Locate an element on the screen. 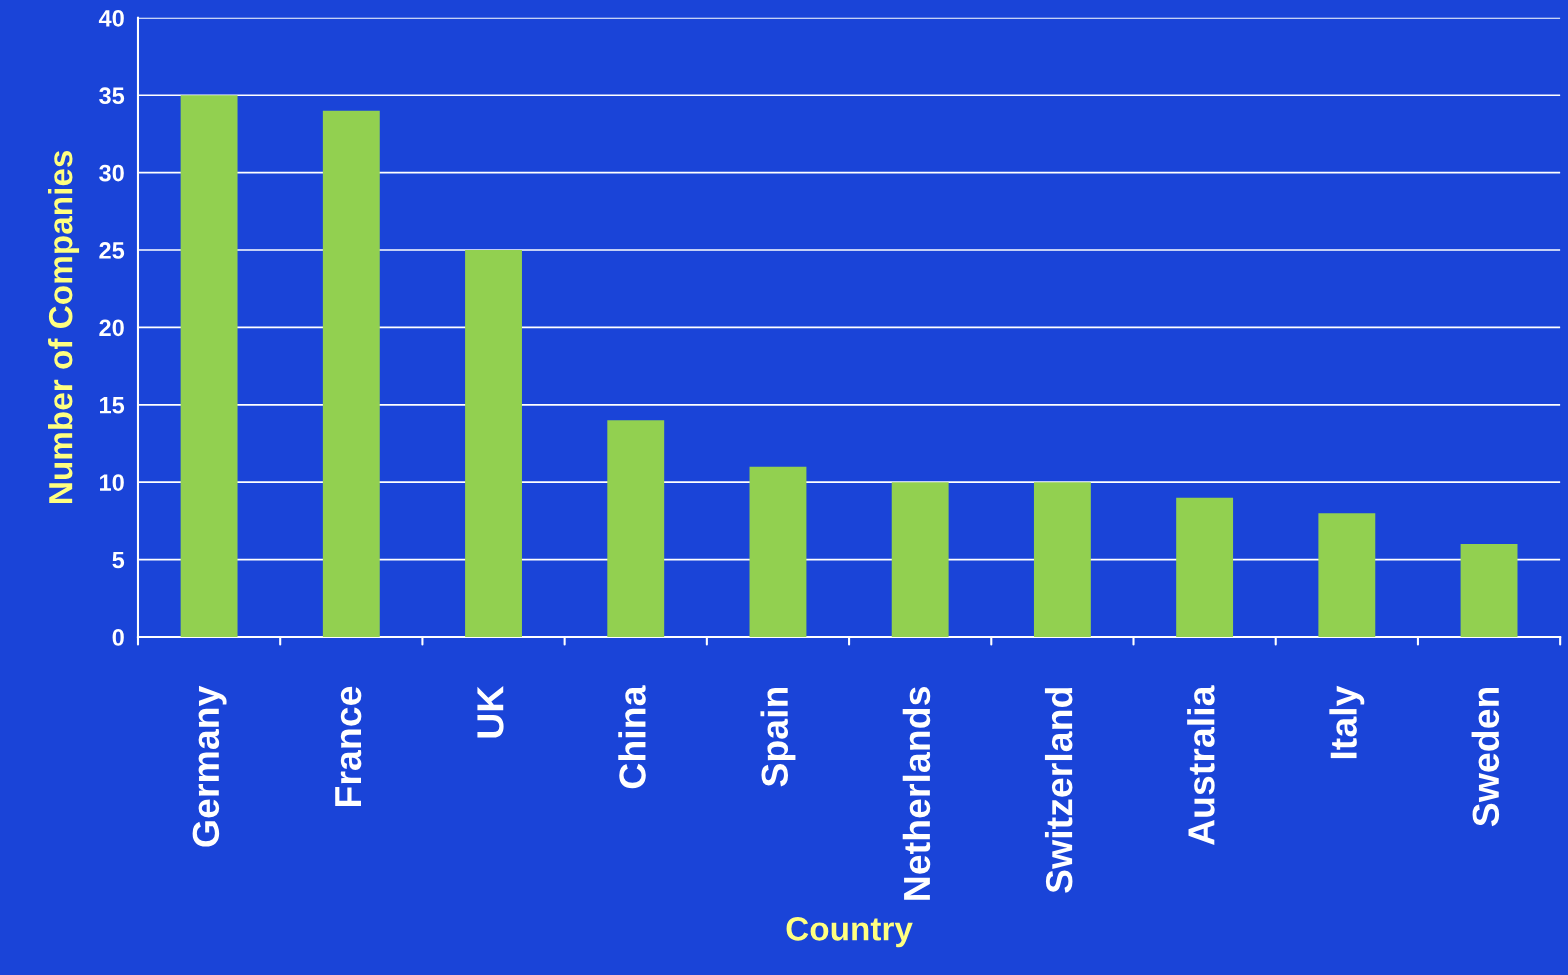 The width and height of the screenshot is (1568, 975). y-axis-title: Number of Companies is located at coordinates (64, 326).